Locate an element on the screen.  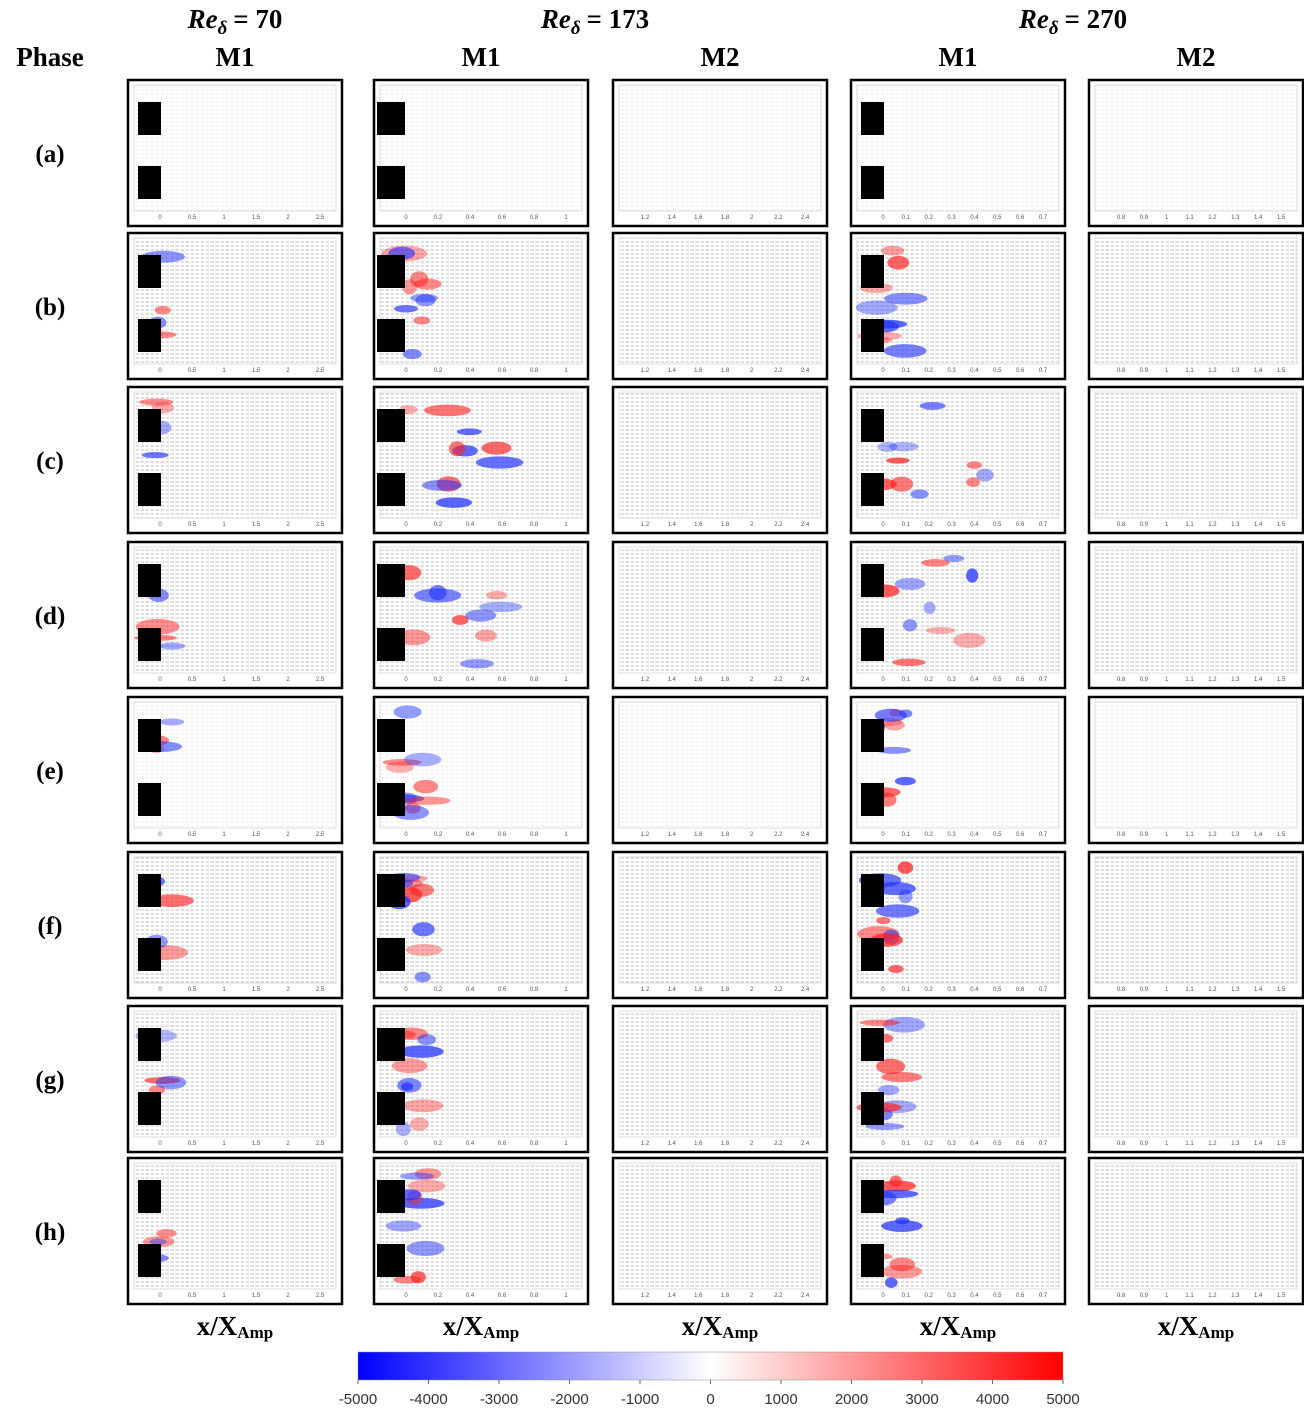
panel: 0 0.1 0.2 0.3 0.4 0.5 0.6 0.7 is located at coordinates (958, 925).